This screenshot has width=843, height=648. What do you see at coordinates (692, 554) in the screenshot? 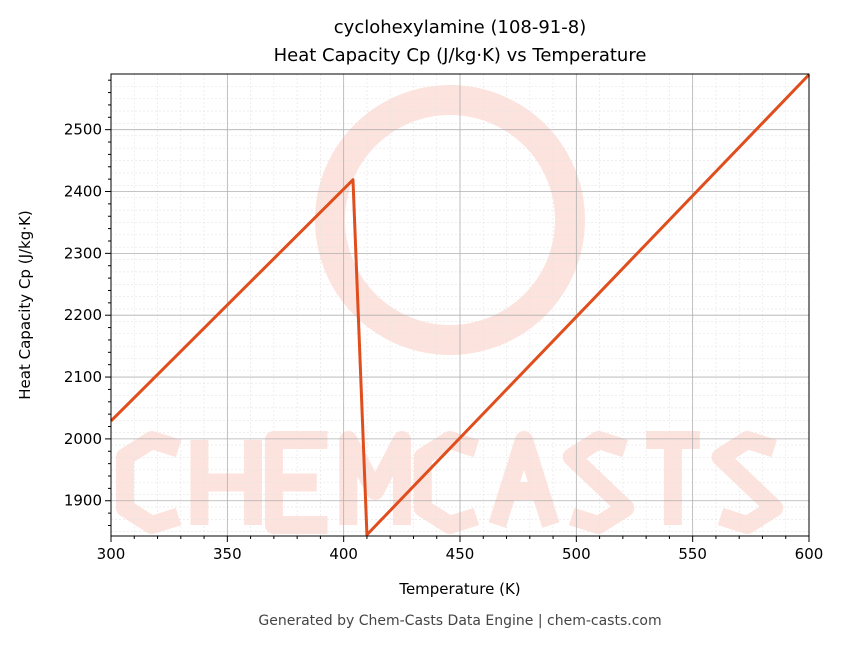
I see `x-tick-label: 550` at bounding box center [692, 554].